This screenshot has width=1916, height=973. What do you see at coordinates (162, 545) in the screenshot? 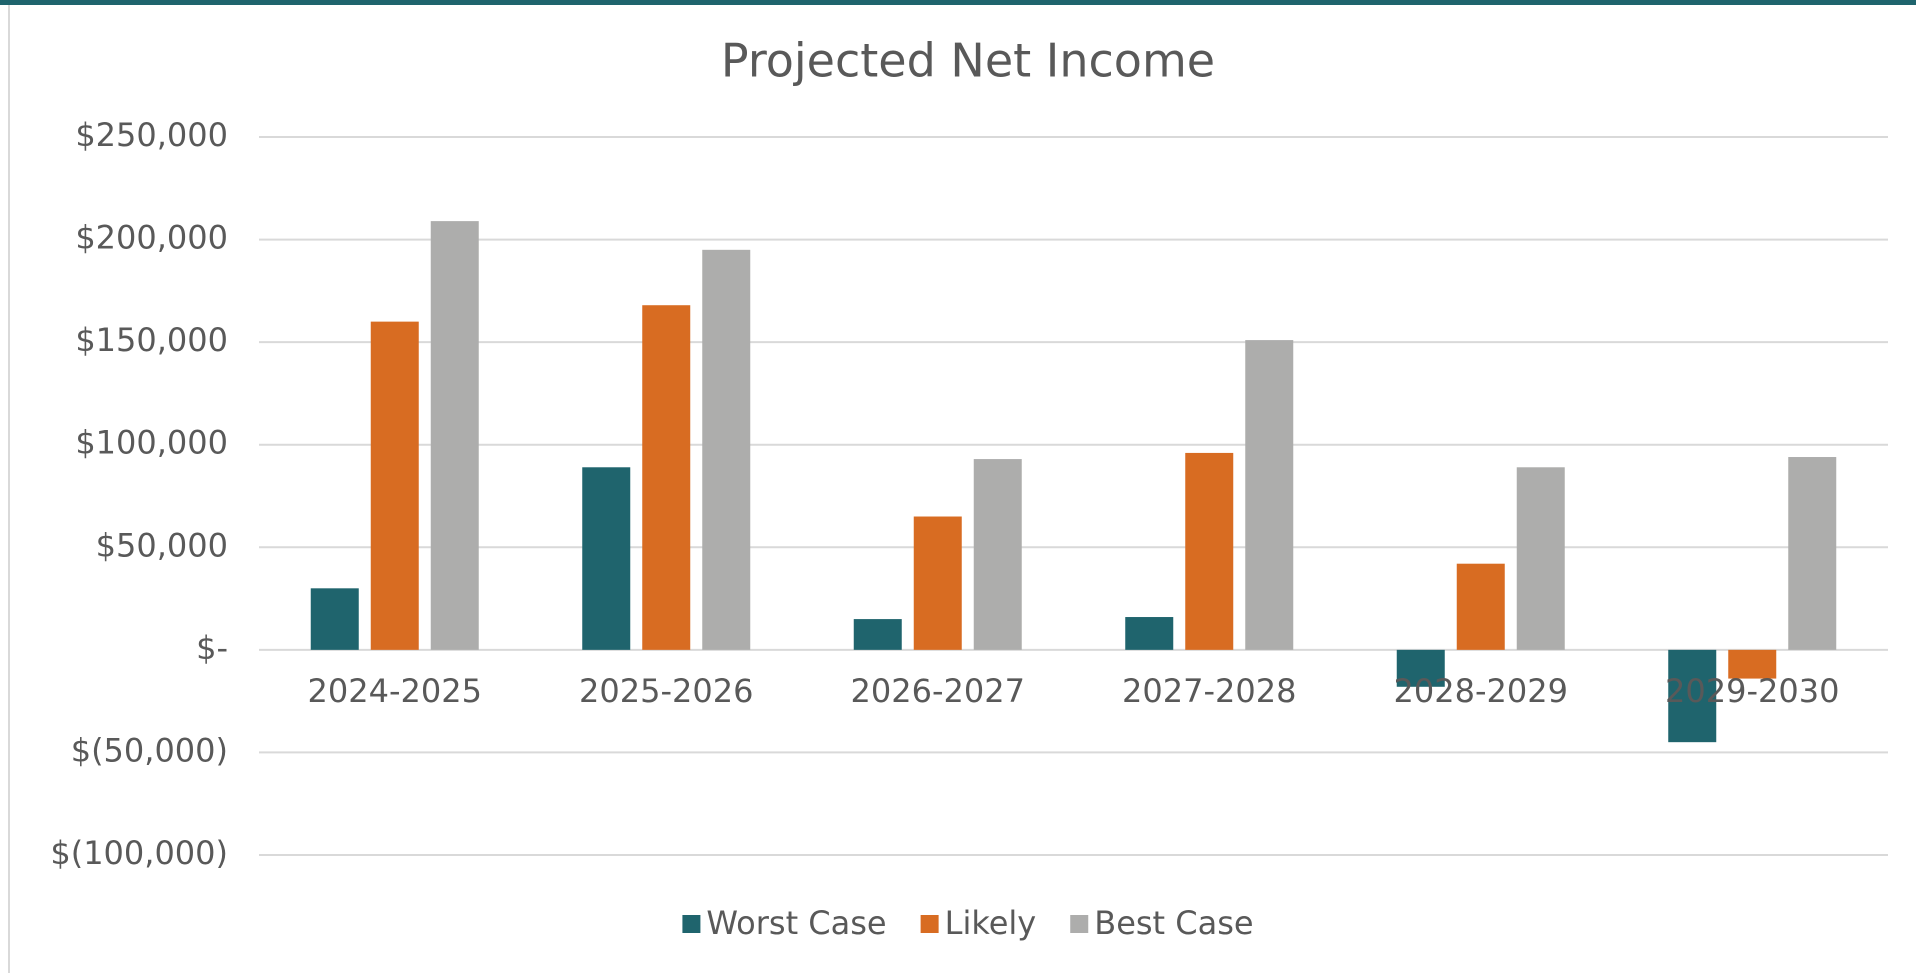
I see `y-tick-label: $50,000` at bounding box center [162, 545].